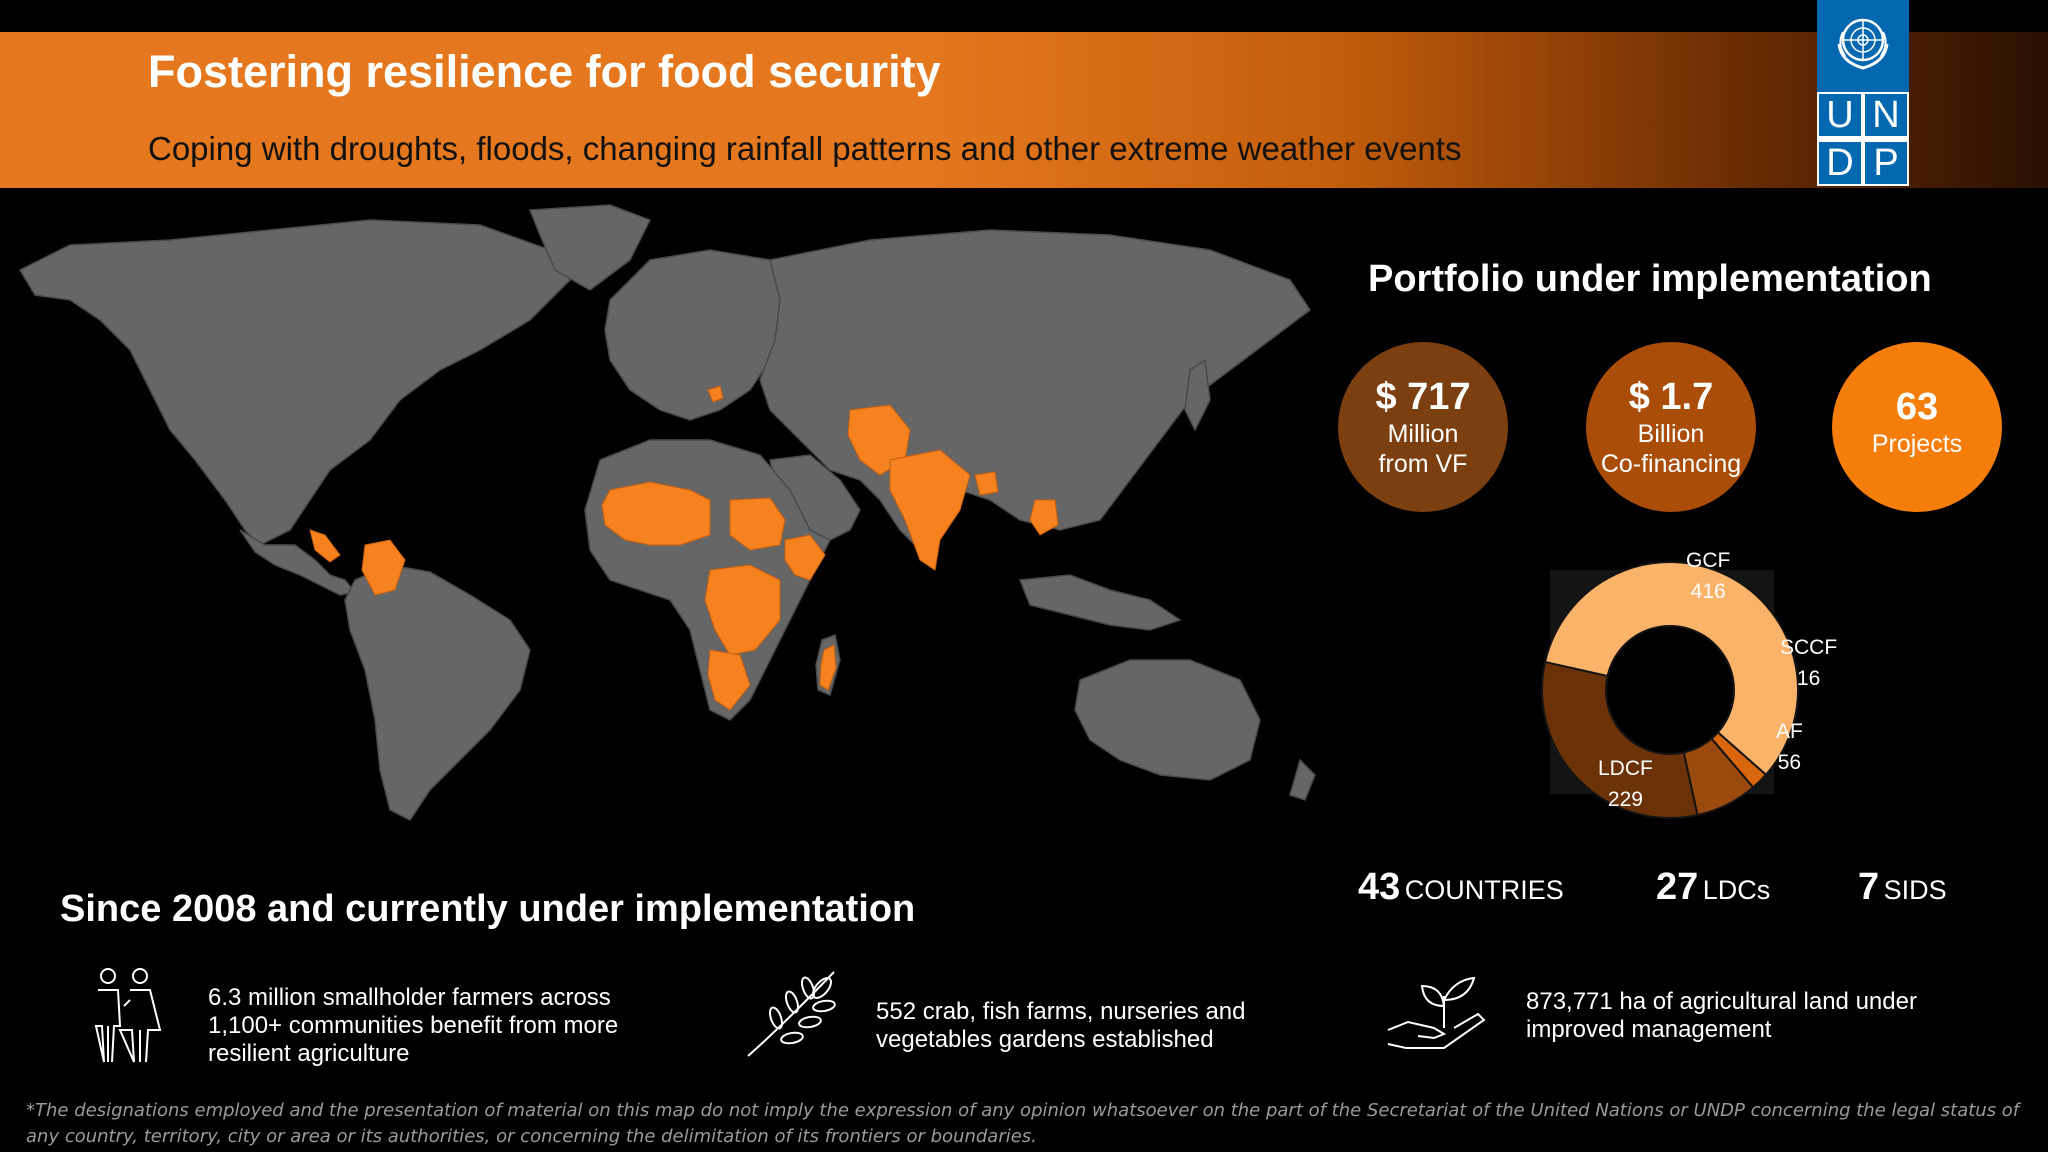  What do you see at coordinates (1915, 890) in the screenshot?
I see `stat-label: SIDS` at bounding box center [1915, 890].